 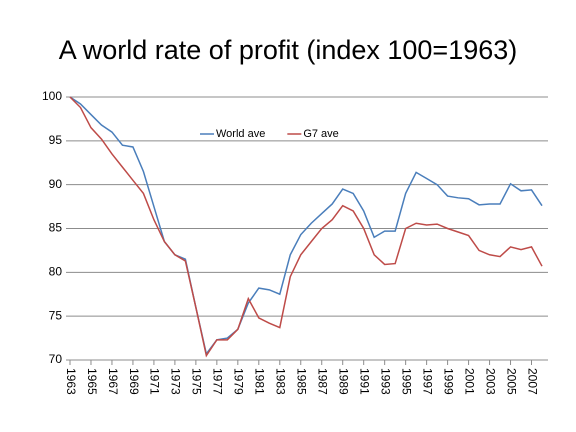 I want to click on x-tick-label: 2007, so click(x=532, y=381).